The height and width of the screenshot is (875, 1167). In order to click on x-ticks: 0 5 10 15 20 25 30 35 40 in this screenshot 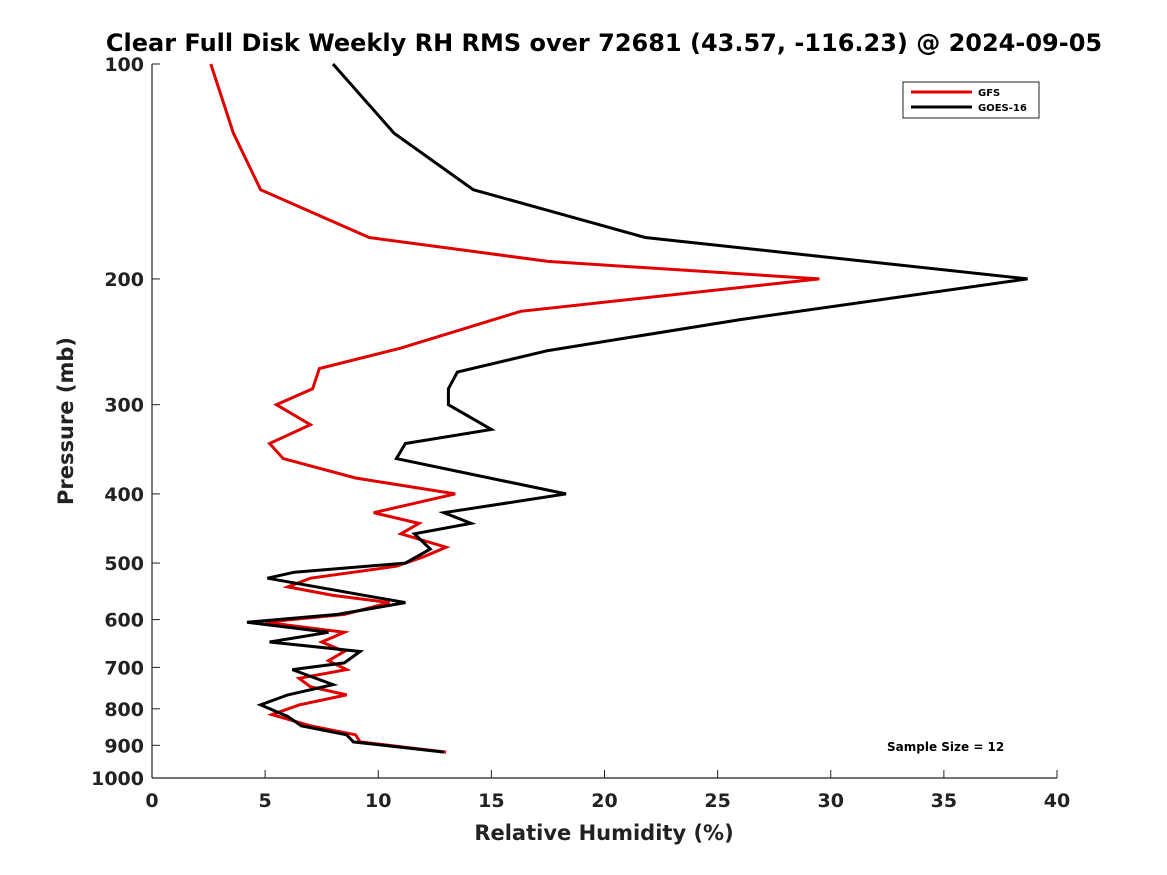, I will do `click(607, 791)`.